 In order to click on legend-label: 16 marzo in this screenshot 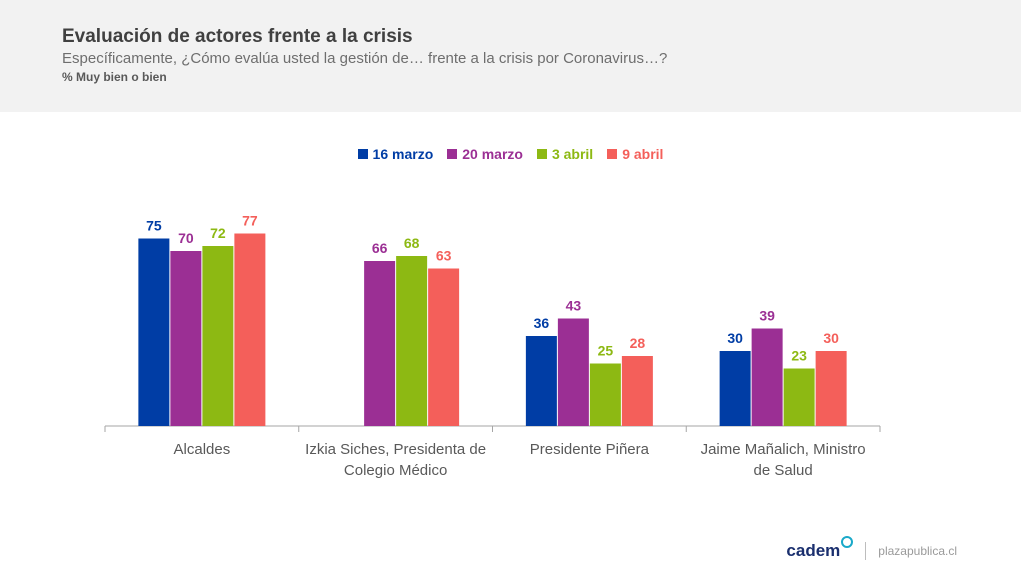, I will do `click(403, 154)`.